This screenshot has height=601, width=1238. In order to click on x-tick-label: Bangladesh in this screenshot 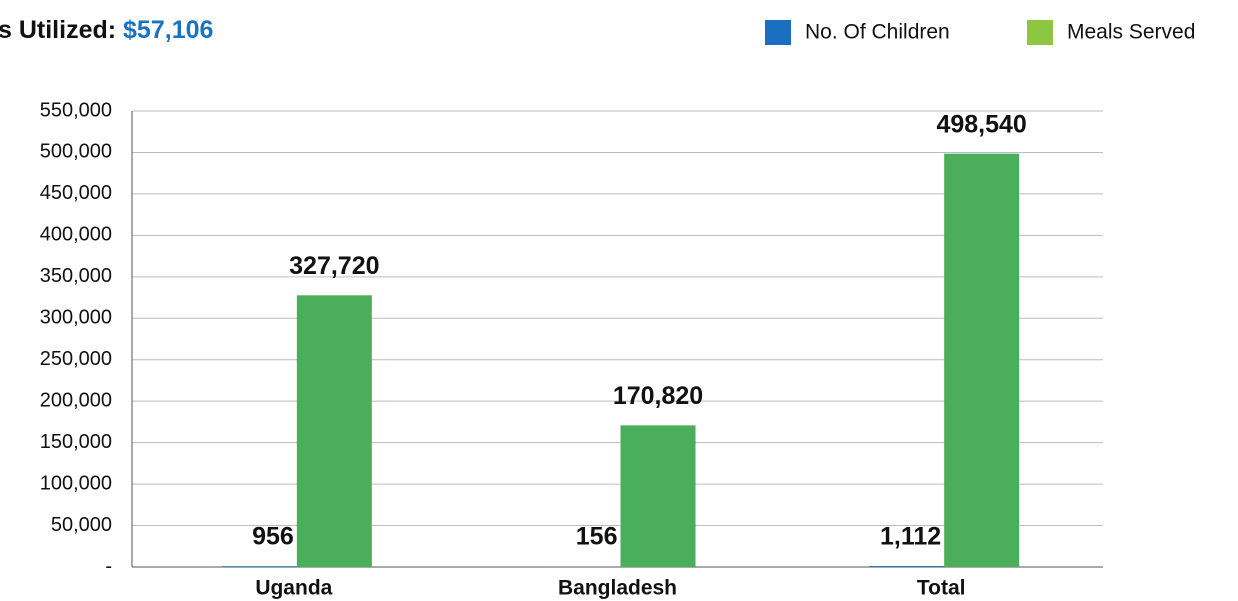, I will do `click(617, 588)`.